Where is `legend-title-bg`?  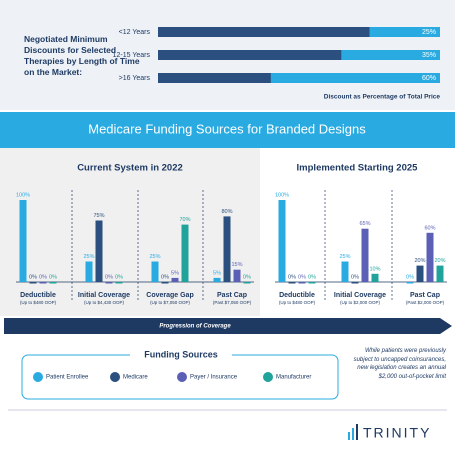 legend-title-bg is located at coordinates (181, 355).